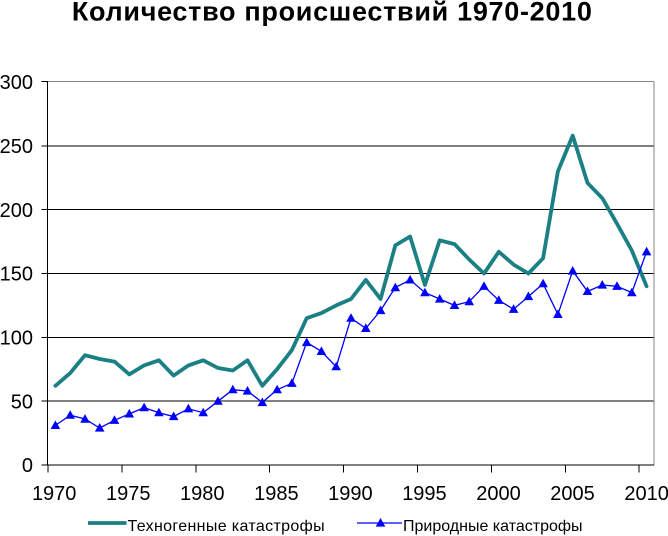  Describe the element at coordinates (332, 13) in the screenshot. I see `svg-text:Количество происшествий 1970-2: Количество происшествий 1970-2010` at that location.